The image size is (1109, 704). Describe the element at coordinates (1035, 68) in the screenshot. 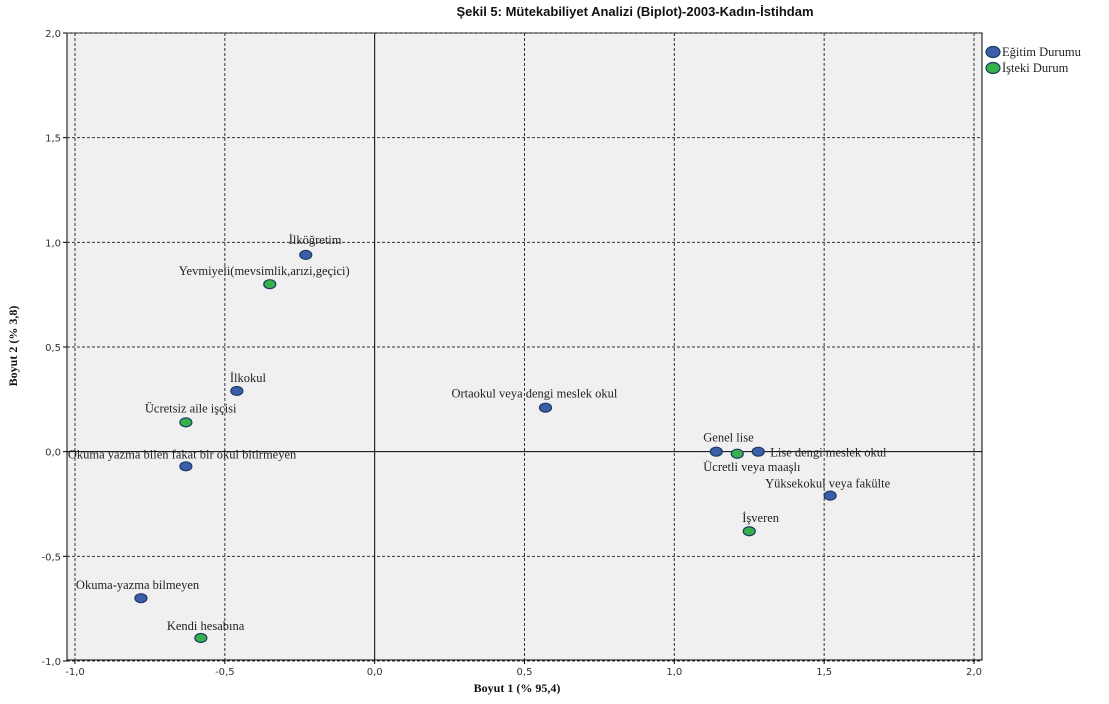

I see `legend-entry: İşteki Durum` at that location.